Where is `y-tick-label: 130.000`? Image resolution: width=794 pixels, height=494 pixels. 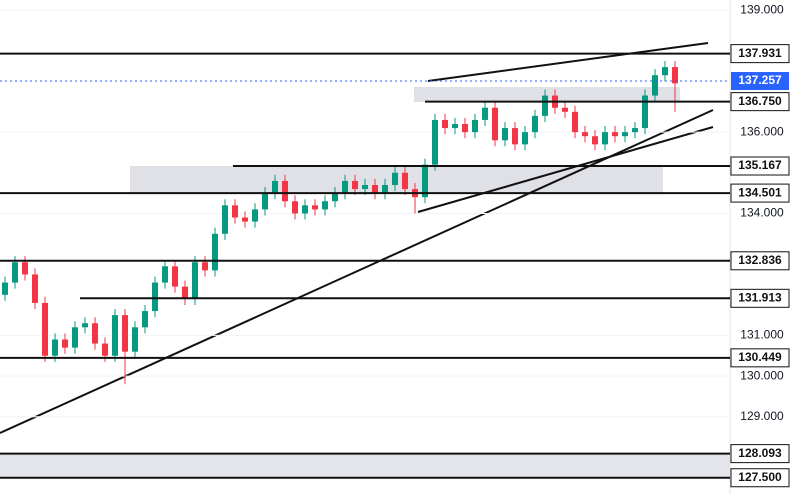
y-tick-label: 130.000 is located at coordinates (762, 375).